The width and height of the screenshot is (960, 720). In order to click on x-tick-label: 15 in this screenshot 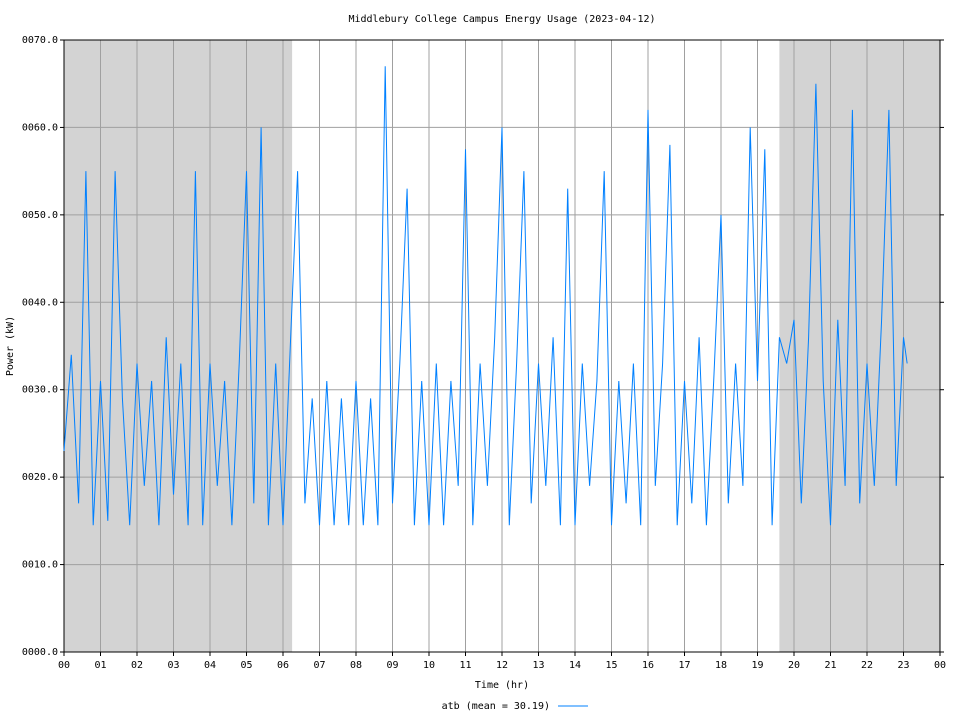, I will do `click(611, 665)`.